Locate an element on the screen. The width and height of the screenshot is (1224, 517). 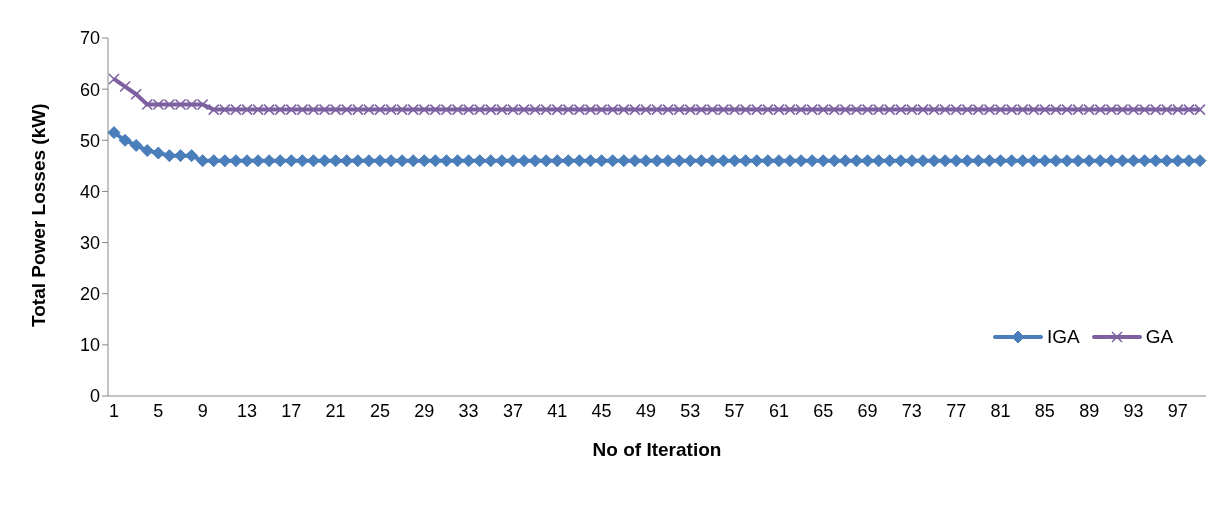
x-tick-label: 81 is located at coordinates (1000, 410).